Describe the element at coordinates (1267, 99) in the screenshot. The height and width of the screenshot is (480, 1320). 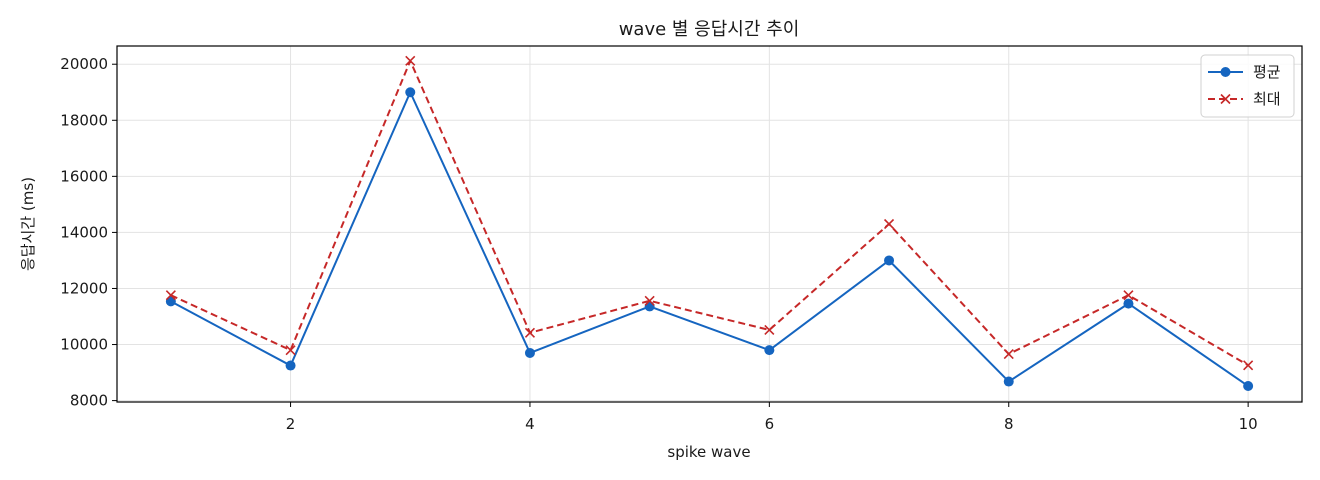
I see `legend-label: 최대` at that location.